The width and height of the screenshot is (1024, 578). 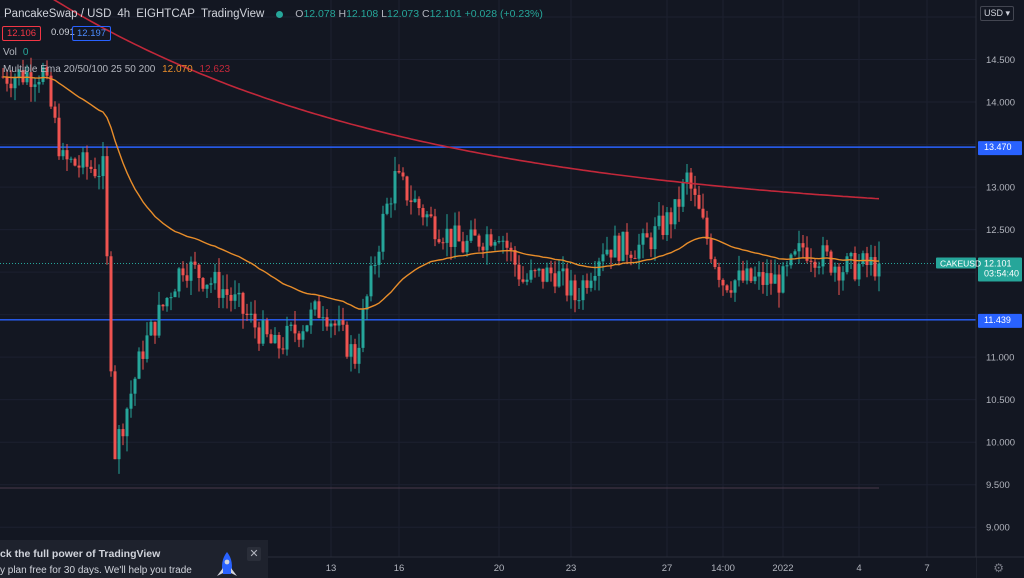 What do you see at coordinates (254, 554) in the screenshot?
I see `close-icon: ✕` at bounding box center [254, 554].